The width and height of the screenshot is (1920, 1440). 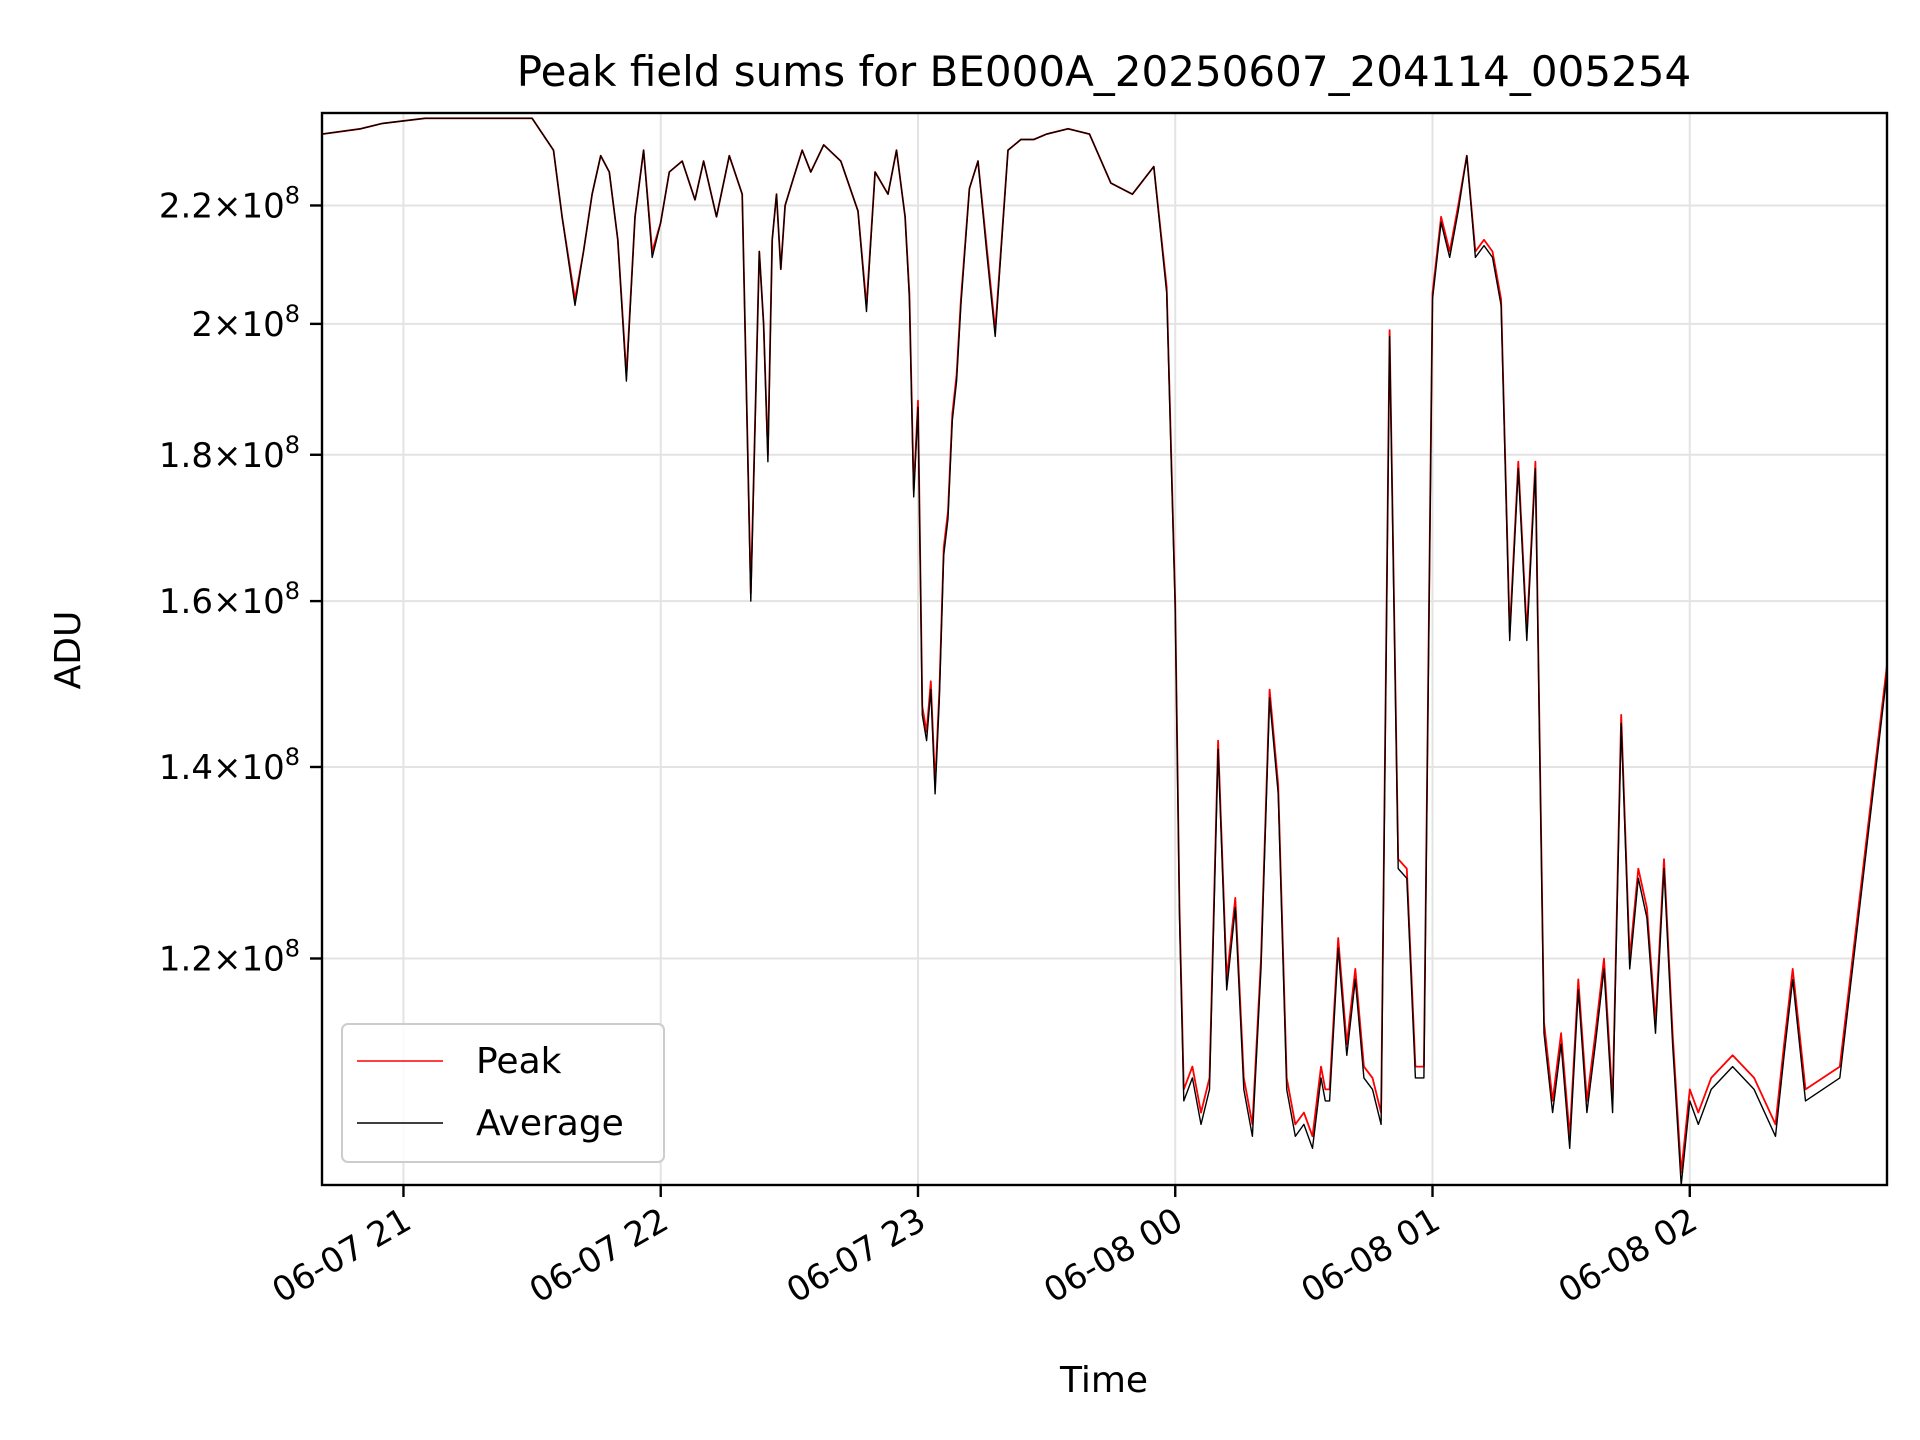 What do you see at coordinates (229, 765) in the screenshot?
I see `y-tick-label: 1.4×108` at bounding box center [229, 765].